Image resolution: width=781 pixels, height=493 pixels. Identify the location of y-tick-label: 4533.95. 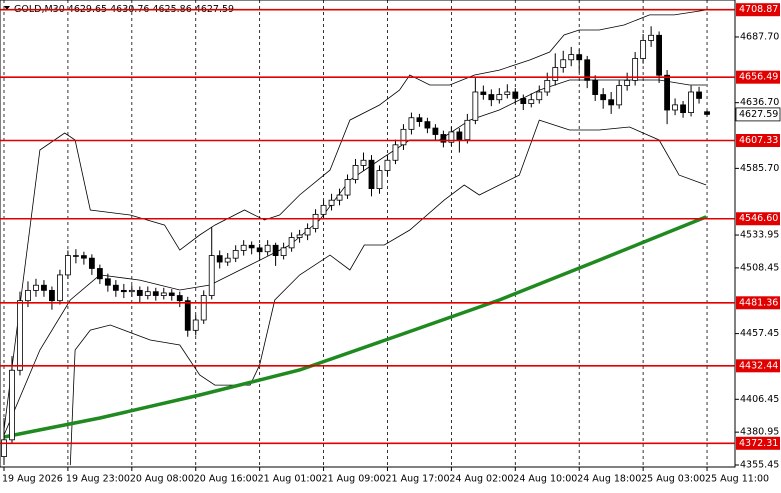
(759, 235).